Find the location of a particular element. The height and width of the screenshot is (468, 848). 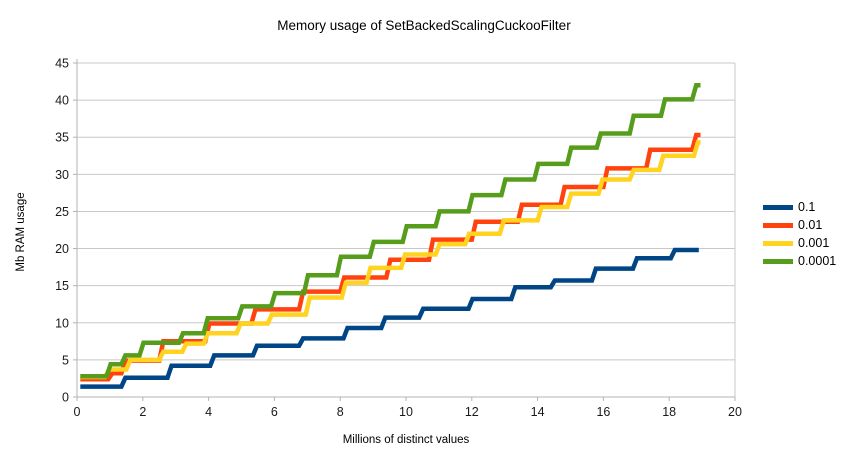

x-tick-label: 0 is located at coordinates (77, 412).